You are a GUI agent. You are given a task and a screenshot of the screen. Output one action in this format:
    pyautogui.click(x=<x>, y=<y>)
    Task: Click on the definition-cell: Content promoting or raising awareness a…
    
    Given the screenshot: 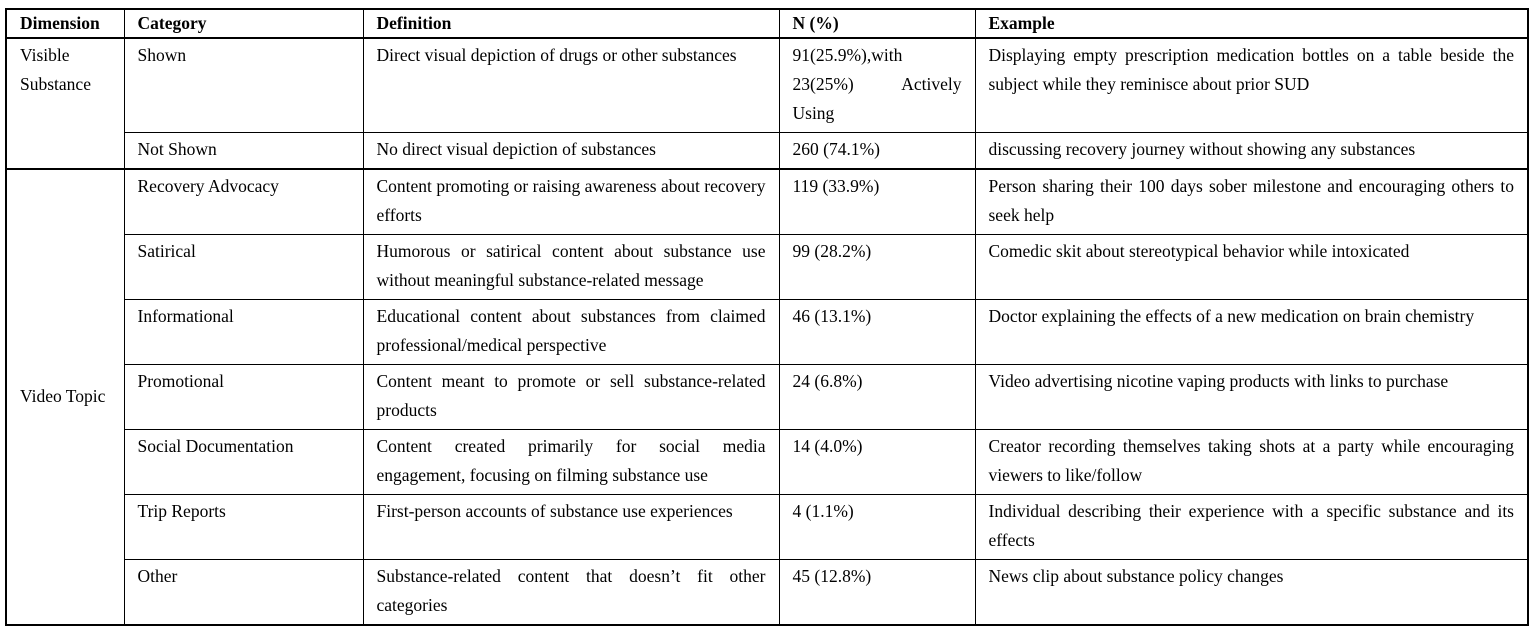 What is the action you would take?
    pyautogui.click(x=571, y=201)
    